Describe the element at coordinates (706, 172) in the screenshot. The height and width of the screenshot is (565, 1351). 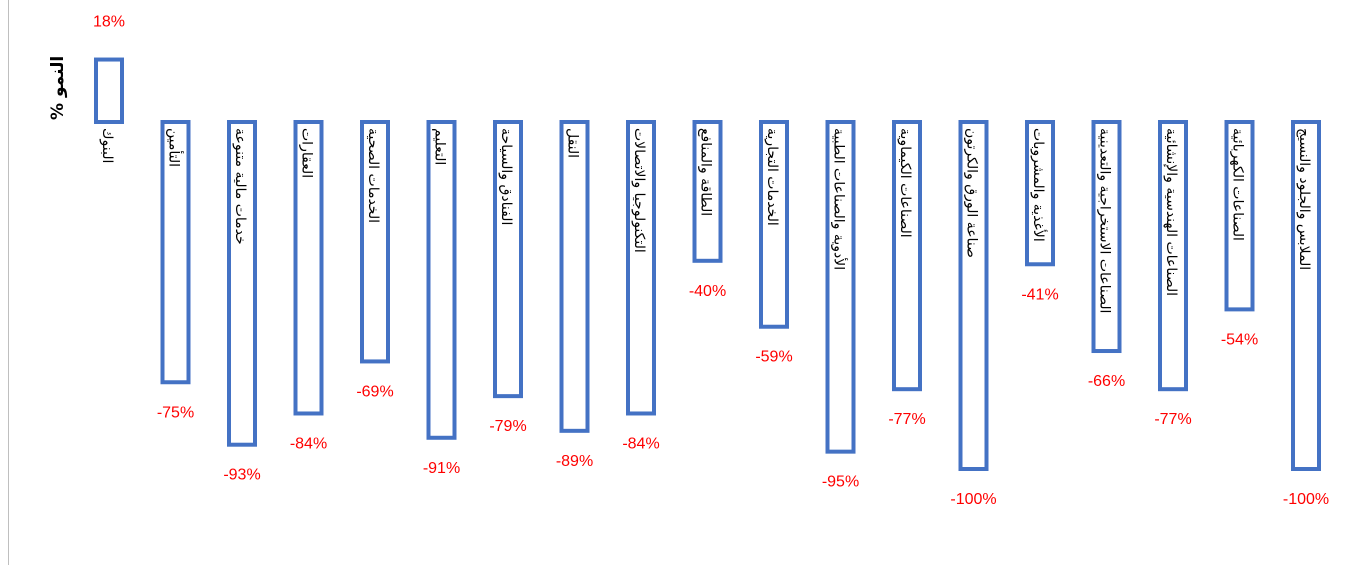
I see `category-label-9: الطاقة والمنافع` at that location.